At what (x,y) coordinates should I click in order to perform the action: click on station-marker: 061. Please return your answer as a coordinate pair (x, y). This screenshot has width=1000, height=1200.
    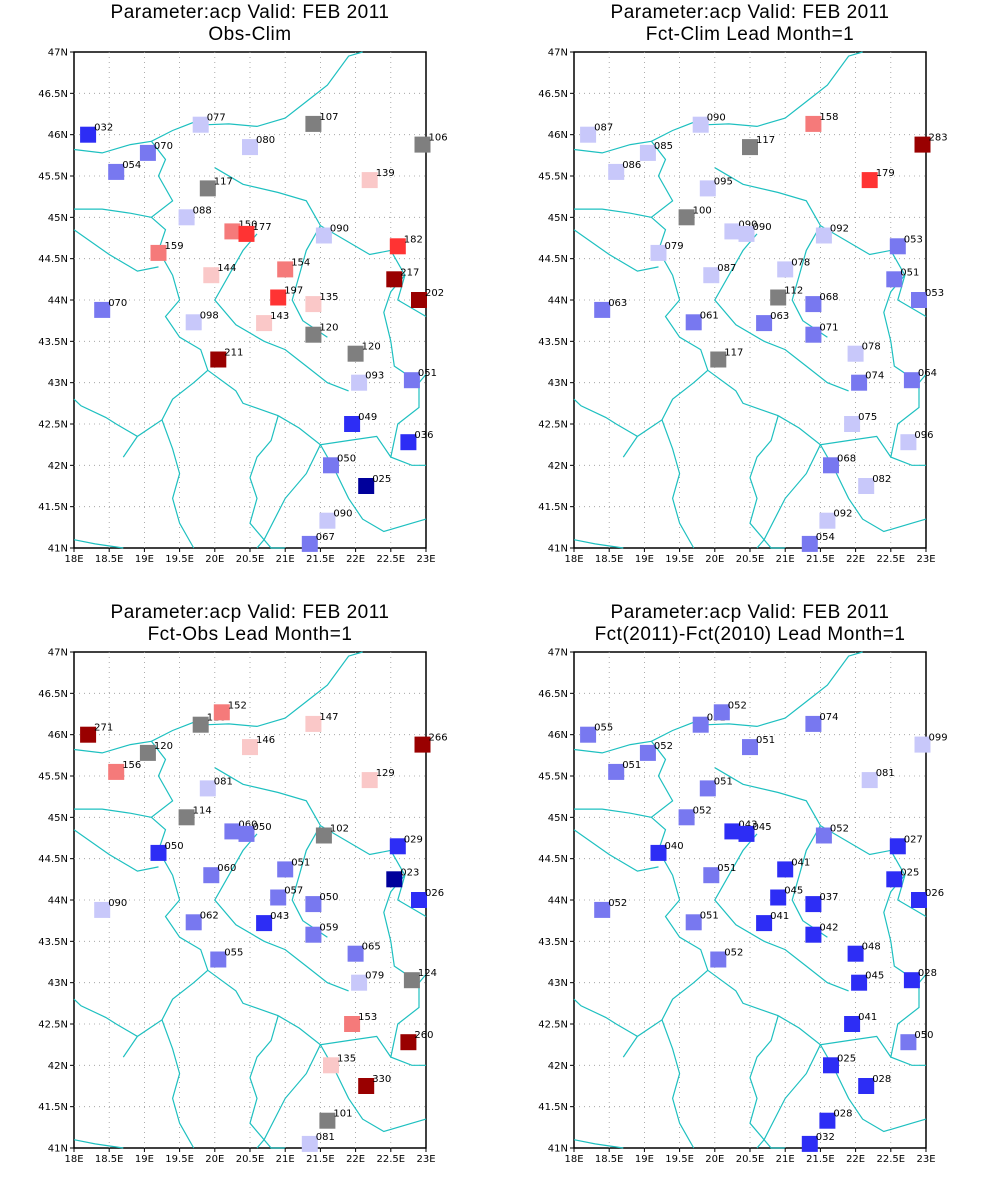
    Looking at the image, I should click on (702, 320).